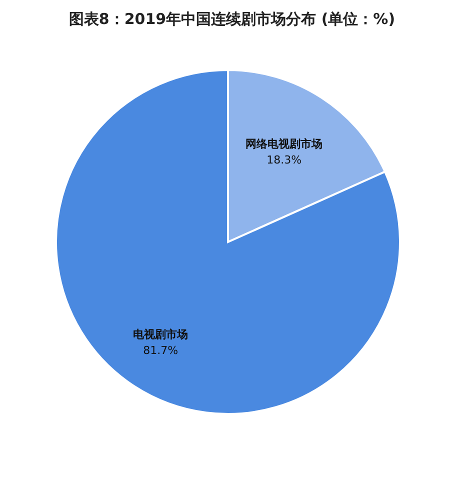  Describe the element at coordinates (284, 143) in the screenshot. I see `slice-label: 网络电视剧市场` at that location.